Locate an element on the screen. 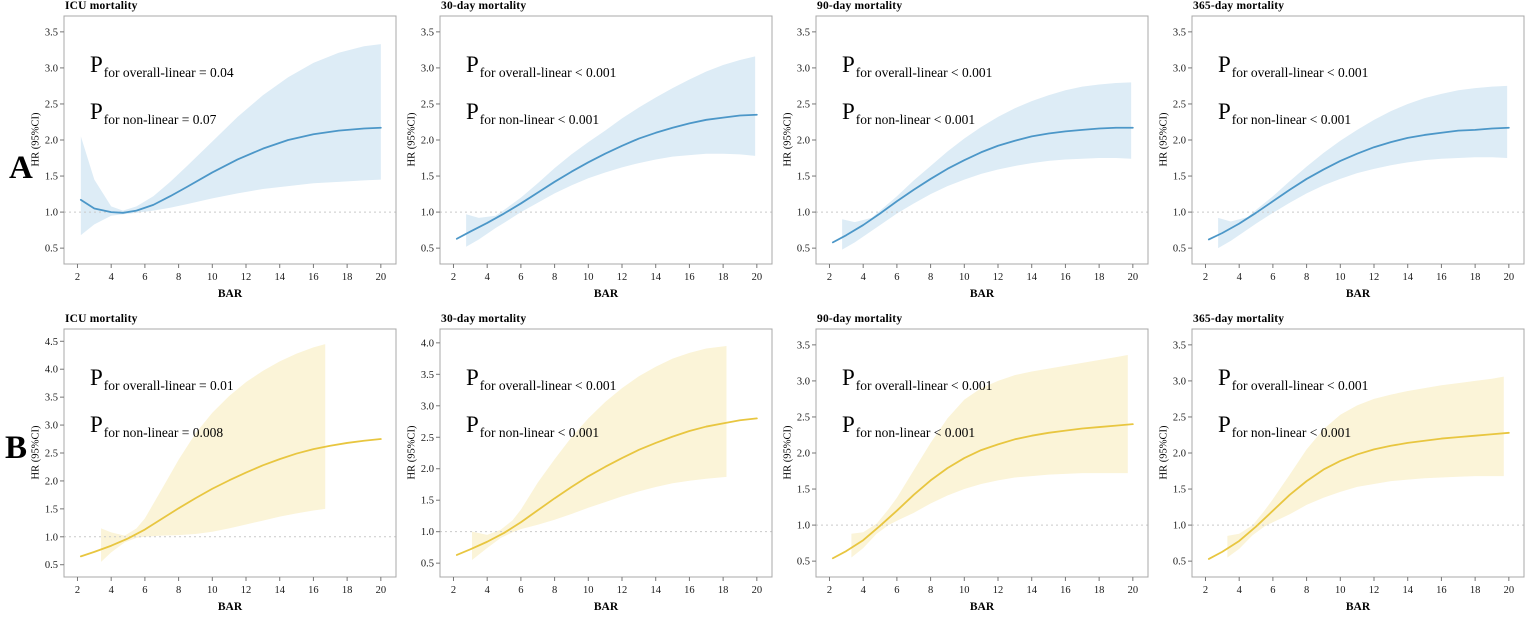 This screenshot has height=623, width=1535. p-non-linear: Pfor non-linear = 0.008 is located at coordinates (162, 435).